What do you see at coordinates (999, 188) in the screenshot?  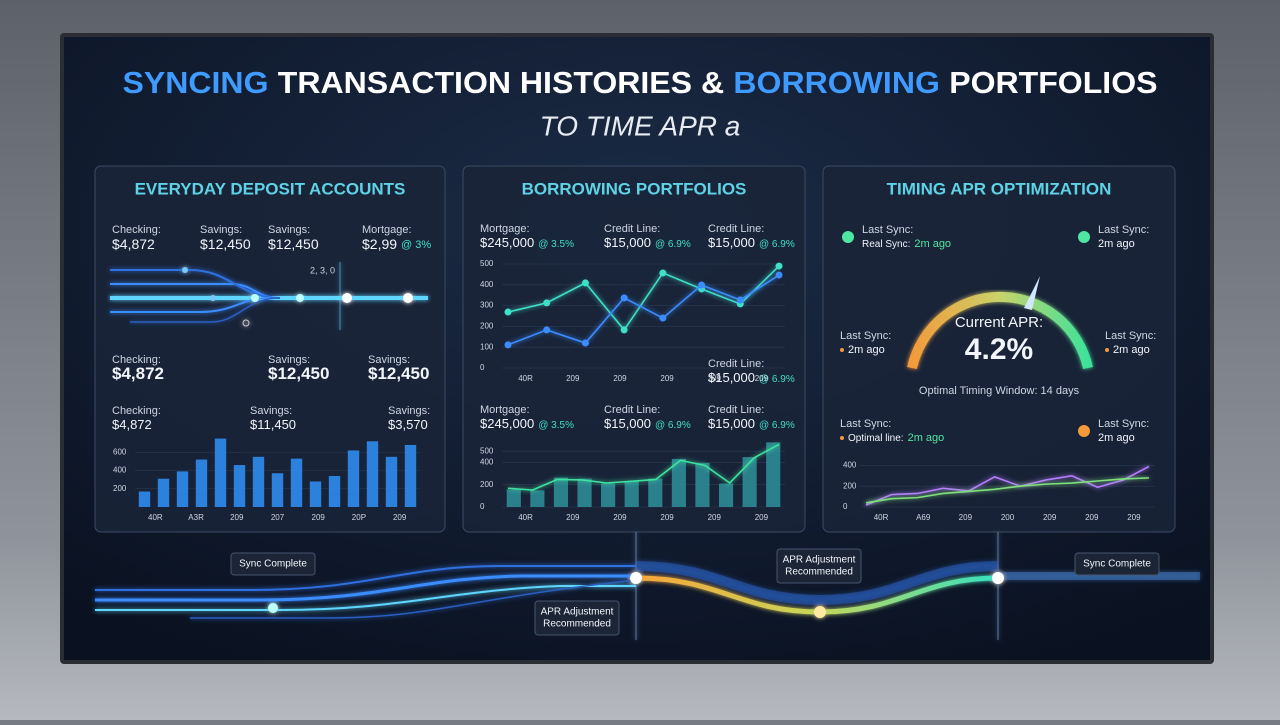 I see `panel-title: TIMING APR OPTIMIZATION` at bounding box center [999, 188].